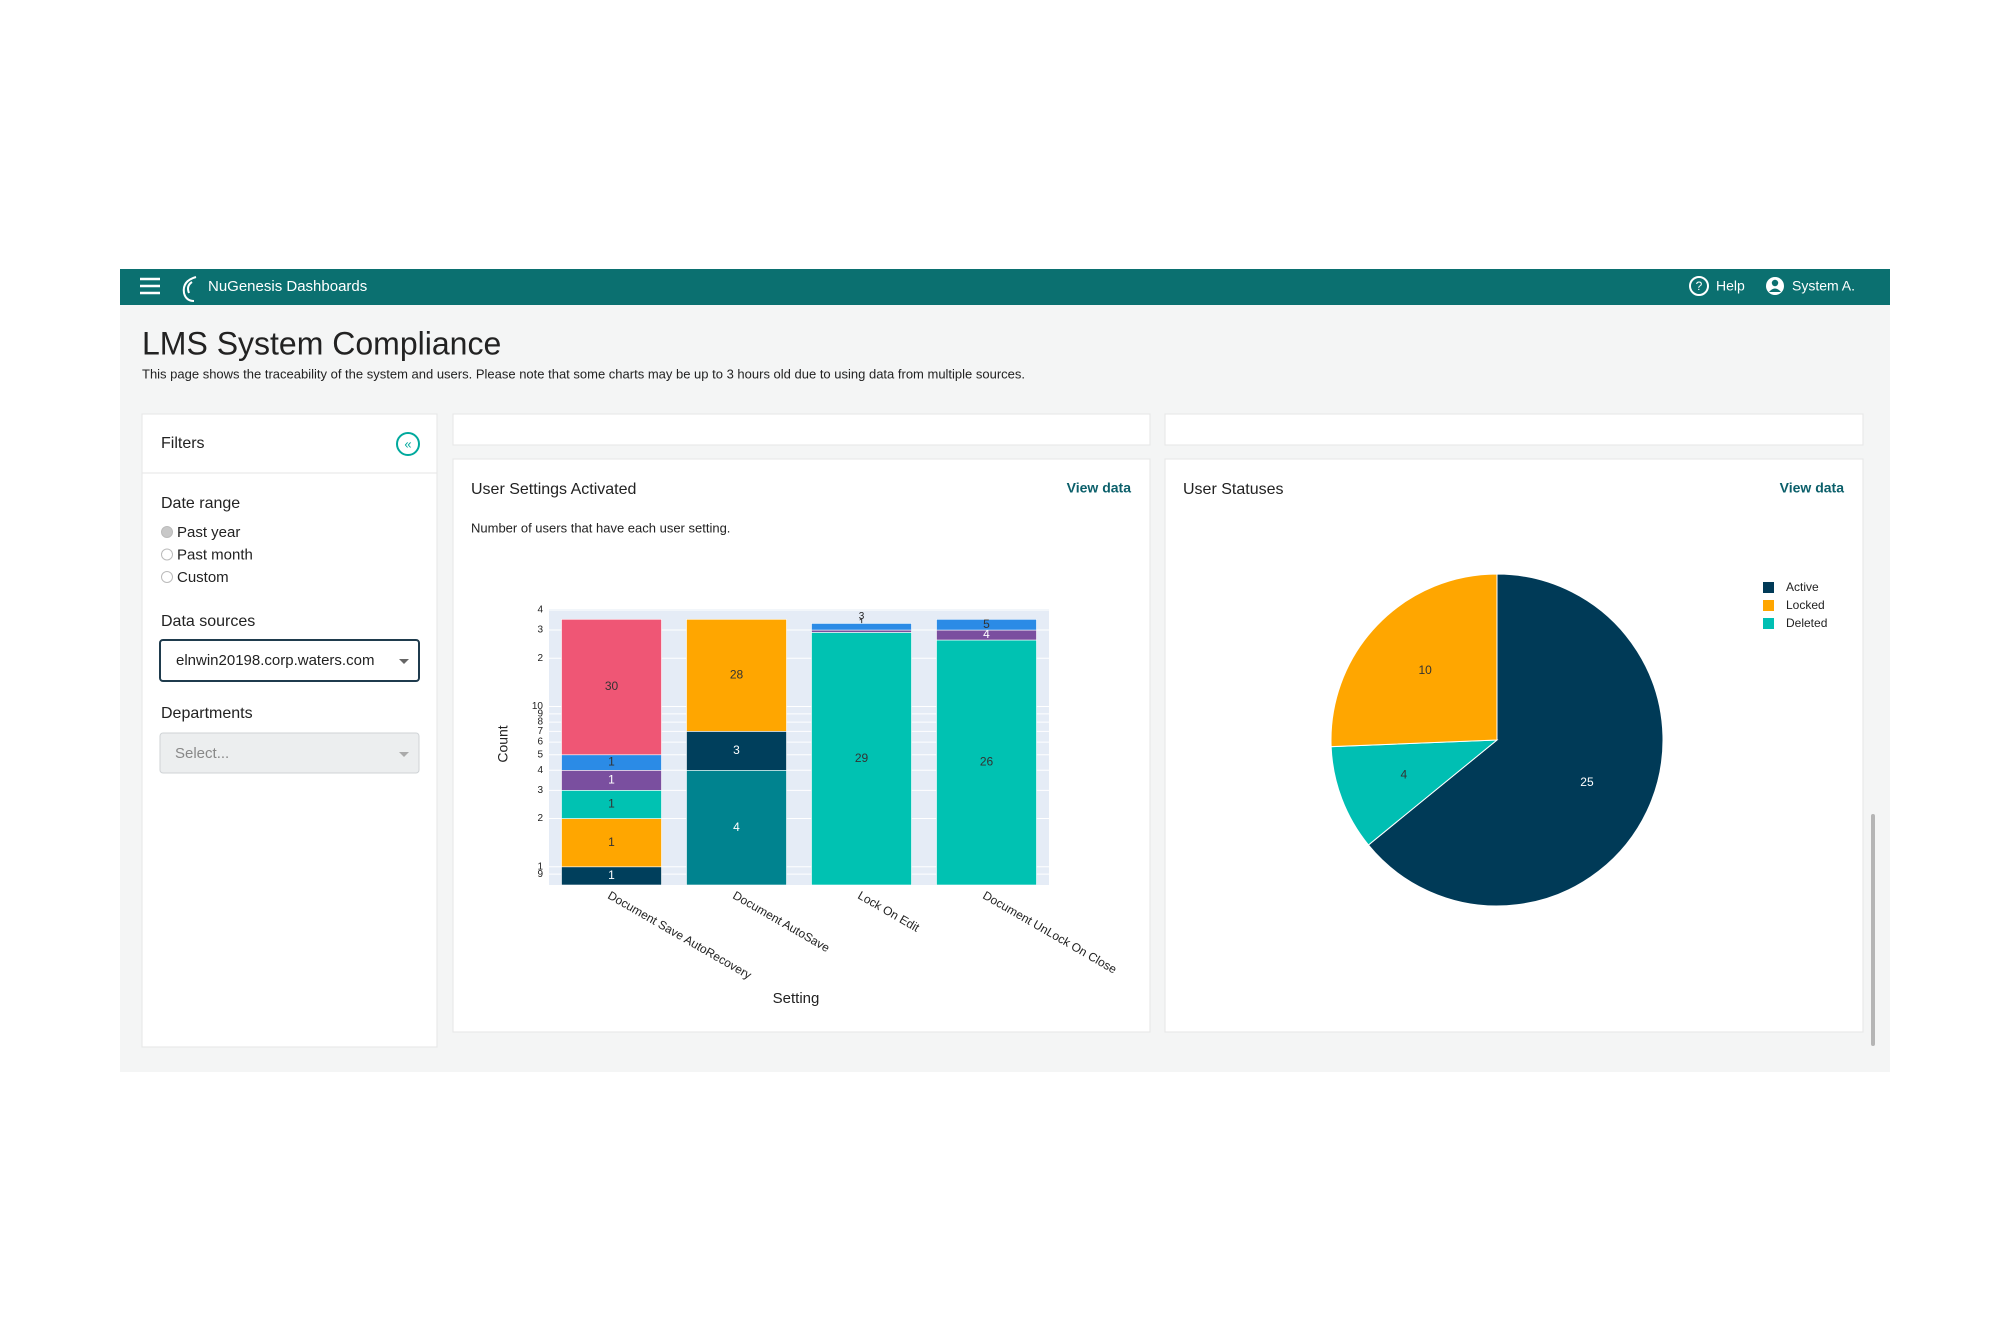  Describe the element at coordinates (1775, 290) in the screenshot. I see `user-icon-body` at that location.